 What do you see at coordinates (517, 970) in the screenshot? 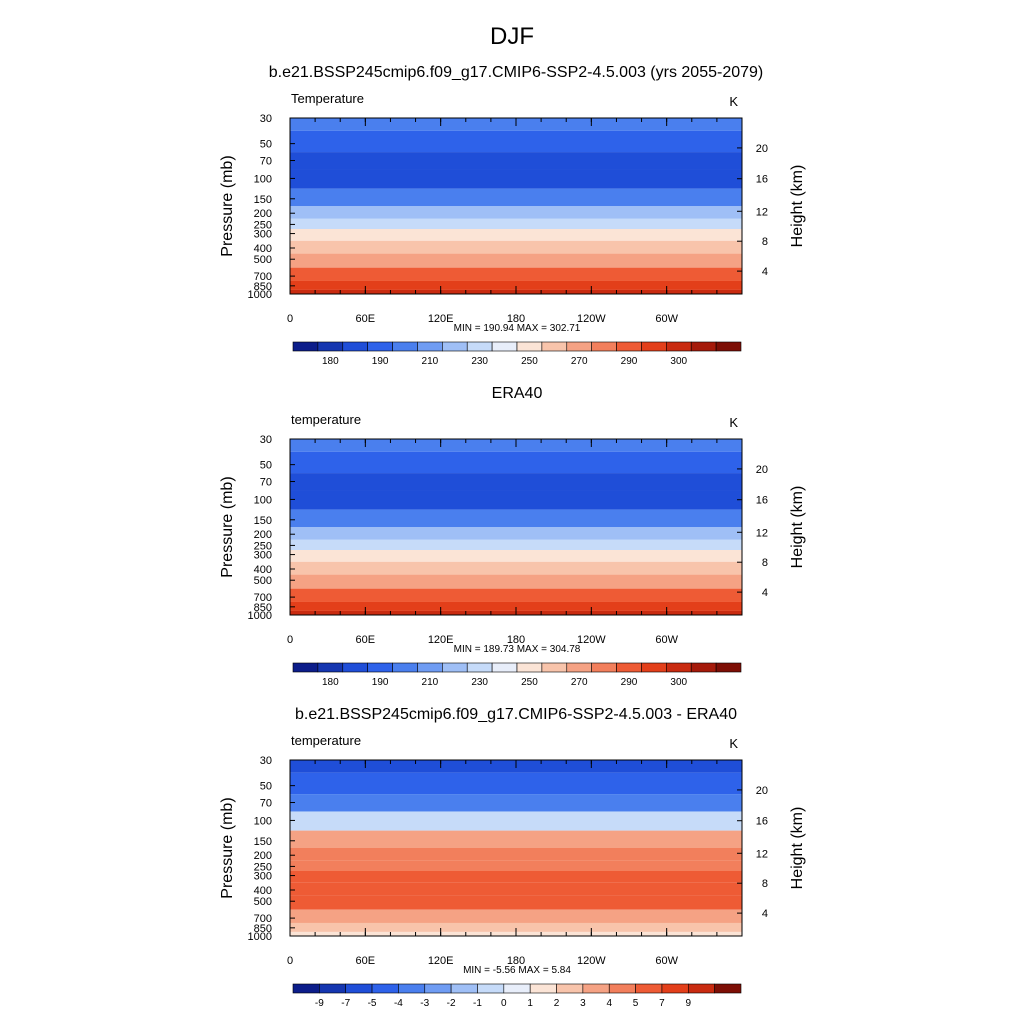
I see `min-max-label: MIN = -5.56 MAX = 5.84` at bounding box center [517, 970].